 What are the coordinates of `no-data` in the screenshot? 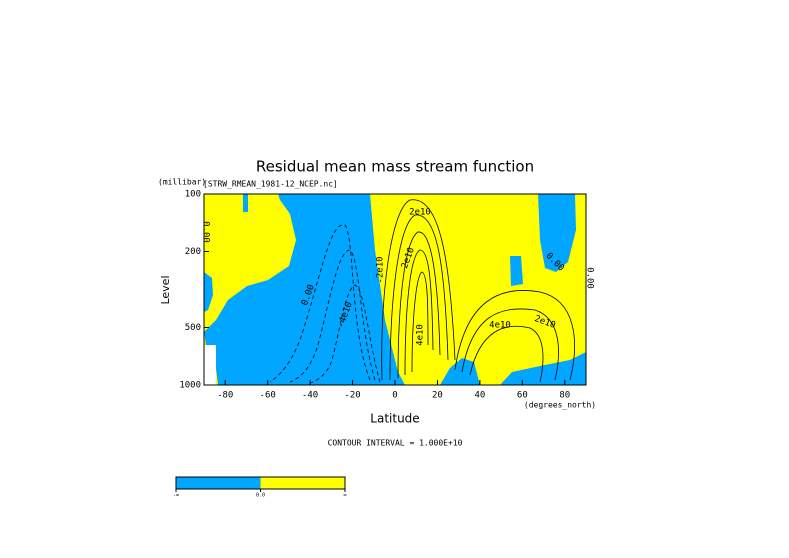 It's located at (210, 365).